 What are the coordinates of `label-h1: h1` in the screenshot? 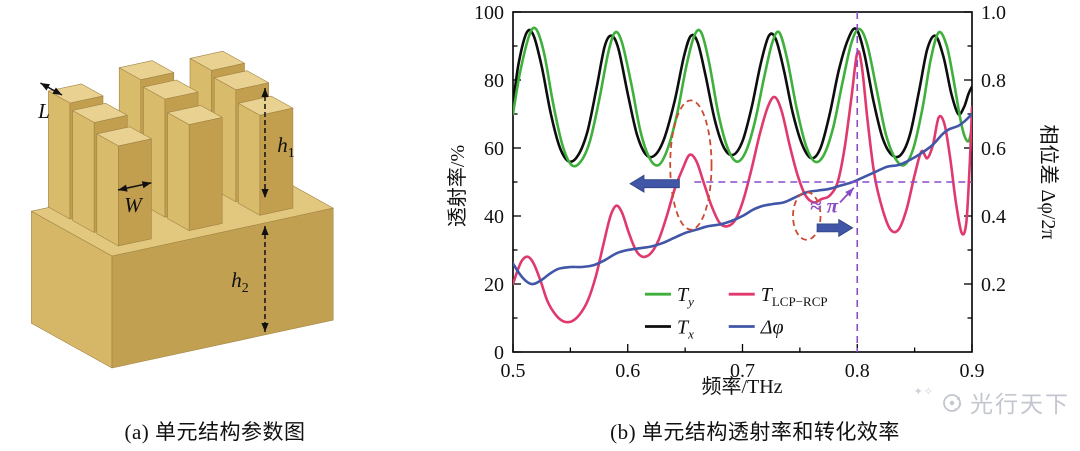 It's located at (286, 147).